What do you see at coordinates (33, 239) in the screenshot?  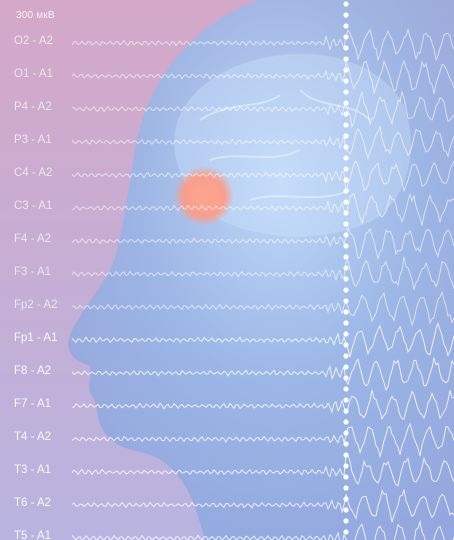 I see `lead-label: F4 - A2` at bounding box center [33, 239].